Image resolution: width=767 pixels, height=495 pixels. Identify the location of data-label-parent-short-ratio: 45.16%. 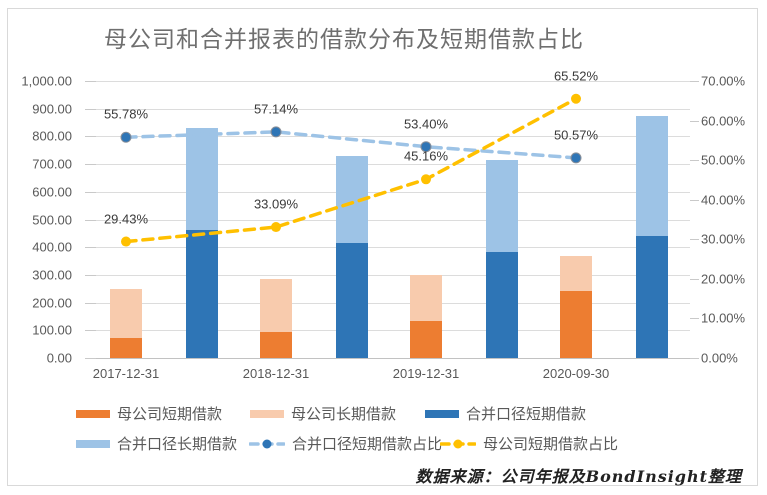
(426, 156).